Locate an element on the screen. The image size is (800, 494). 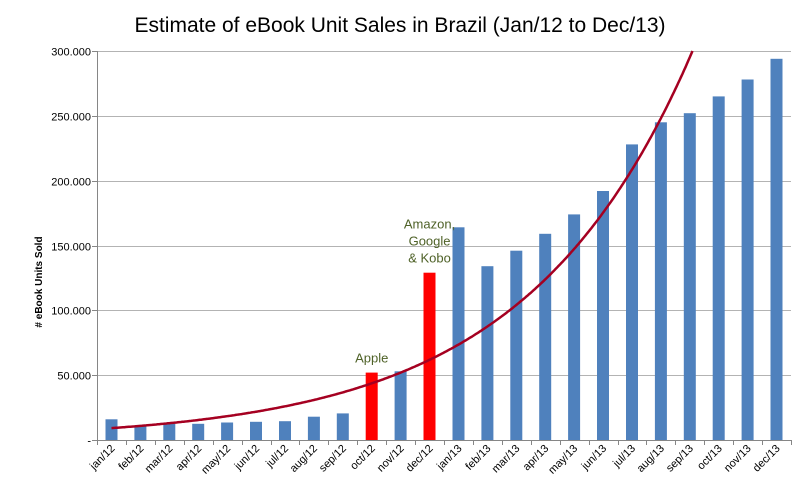
annotation-label: Apple is located at coordinates (371, 358).